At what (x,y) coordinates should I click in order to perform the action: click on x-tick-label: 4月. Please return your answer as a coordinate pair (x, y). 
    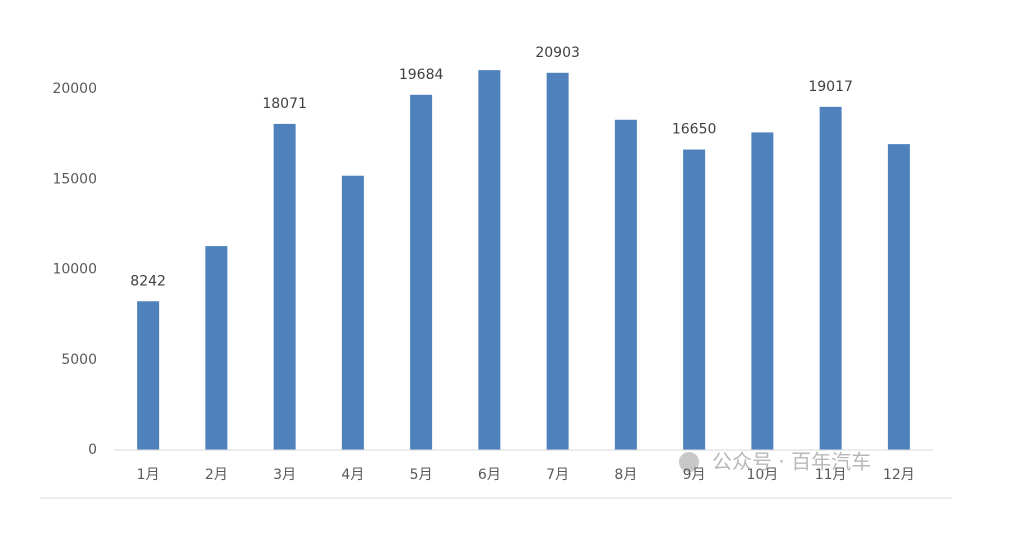
    Looking at the image, I should click on (352, 475).